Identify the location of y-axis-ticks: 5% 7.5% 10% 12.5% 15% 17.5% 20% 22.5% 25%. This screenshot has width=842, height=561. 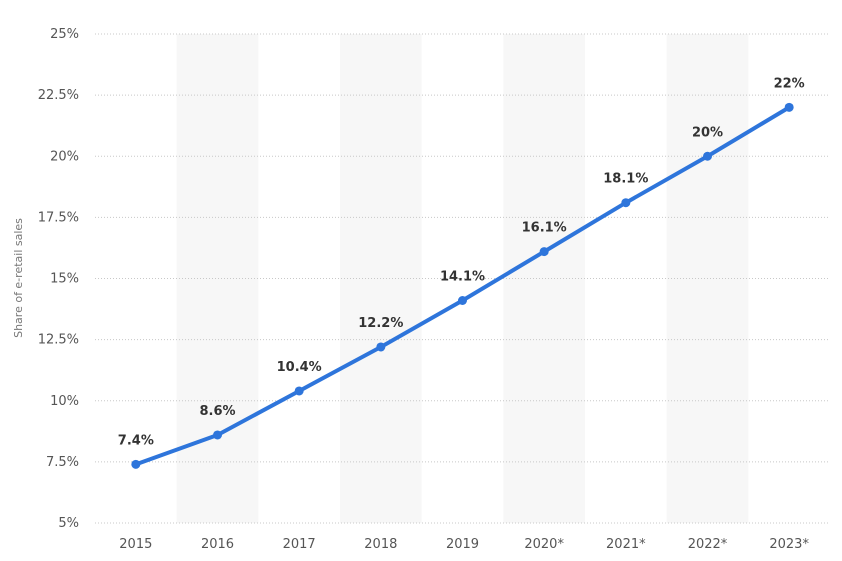
(58, 279).